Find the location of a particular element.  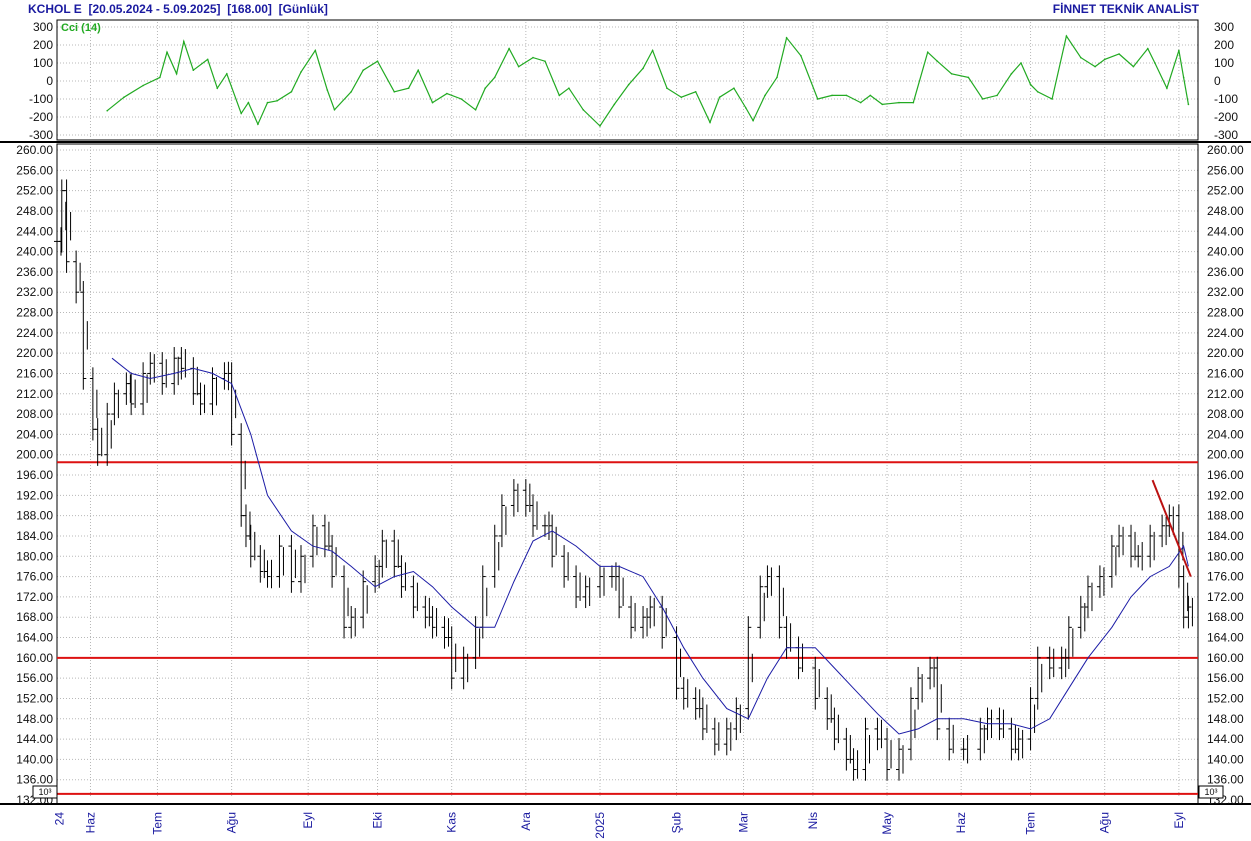

price-ytick-right: 140.00 is located at coordinates (1225, 759).